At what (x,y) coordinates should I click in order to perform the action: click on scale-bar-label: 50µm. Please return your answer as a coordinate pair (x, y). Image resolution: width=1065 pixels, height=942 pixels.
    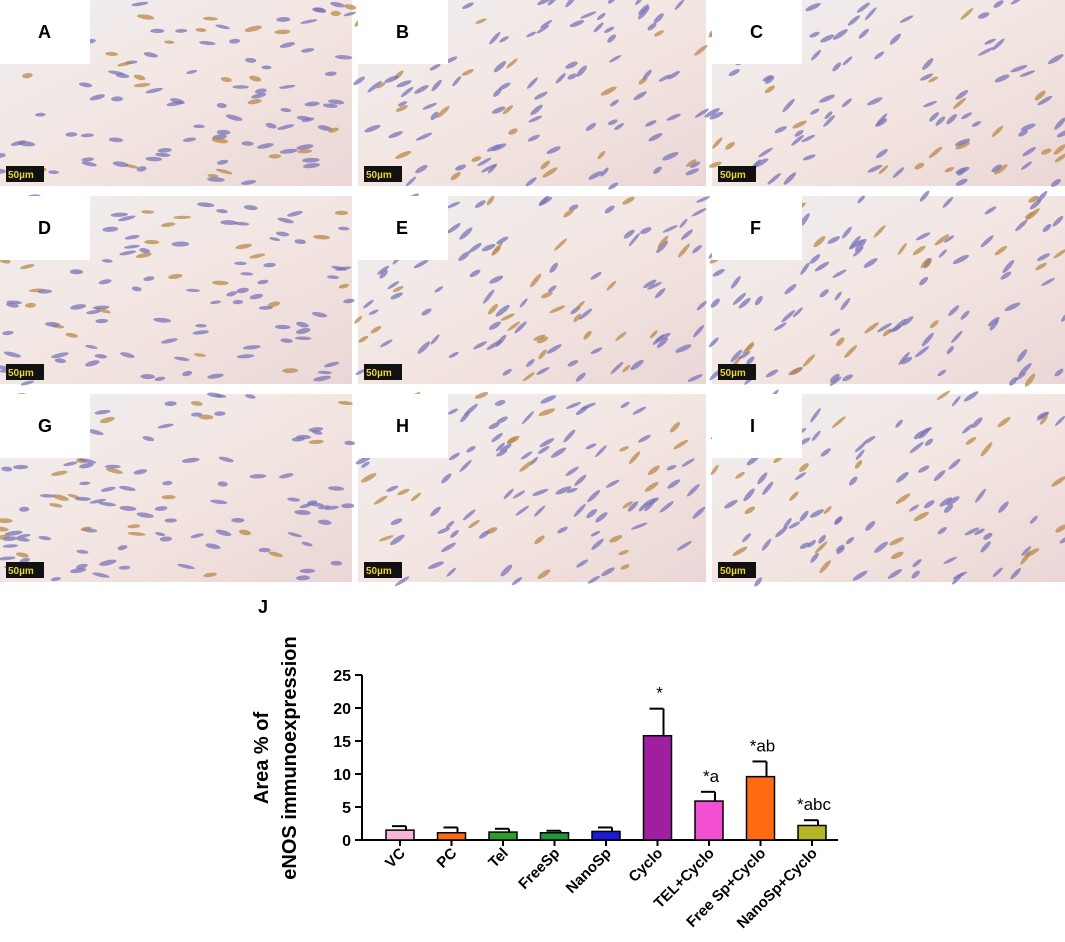
    Looking at the image, I should click on (21, 571).